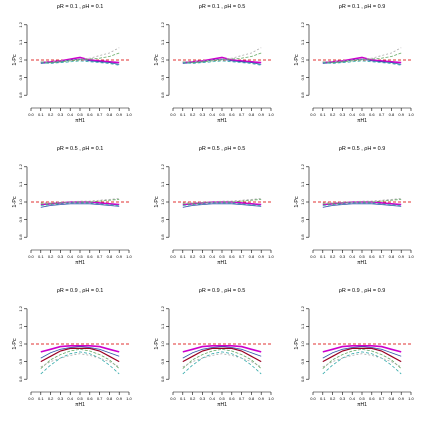  I want to click on x-tick-label: 0.2, so click(51, 114).